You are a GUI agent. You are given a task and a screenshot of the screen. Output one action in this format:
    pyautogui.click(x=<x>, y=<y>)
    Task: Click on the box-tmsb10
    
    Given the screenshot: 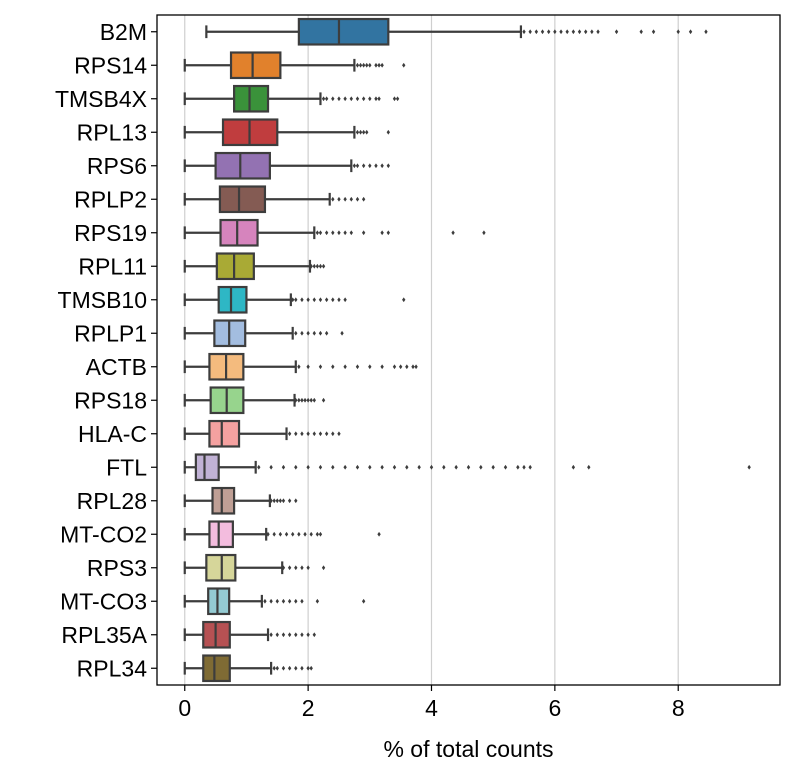 What is the action you would take?
    pyautogui.click(x=294, y=299)
    